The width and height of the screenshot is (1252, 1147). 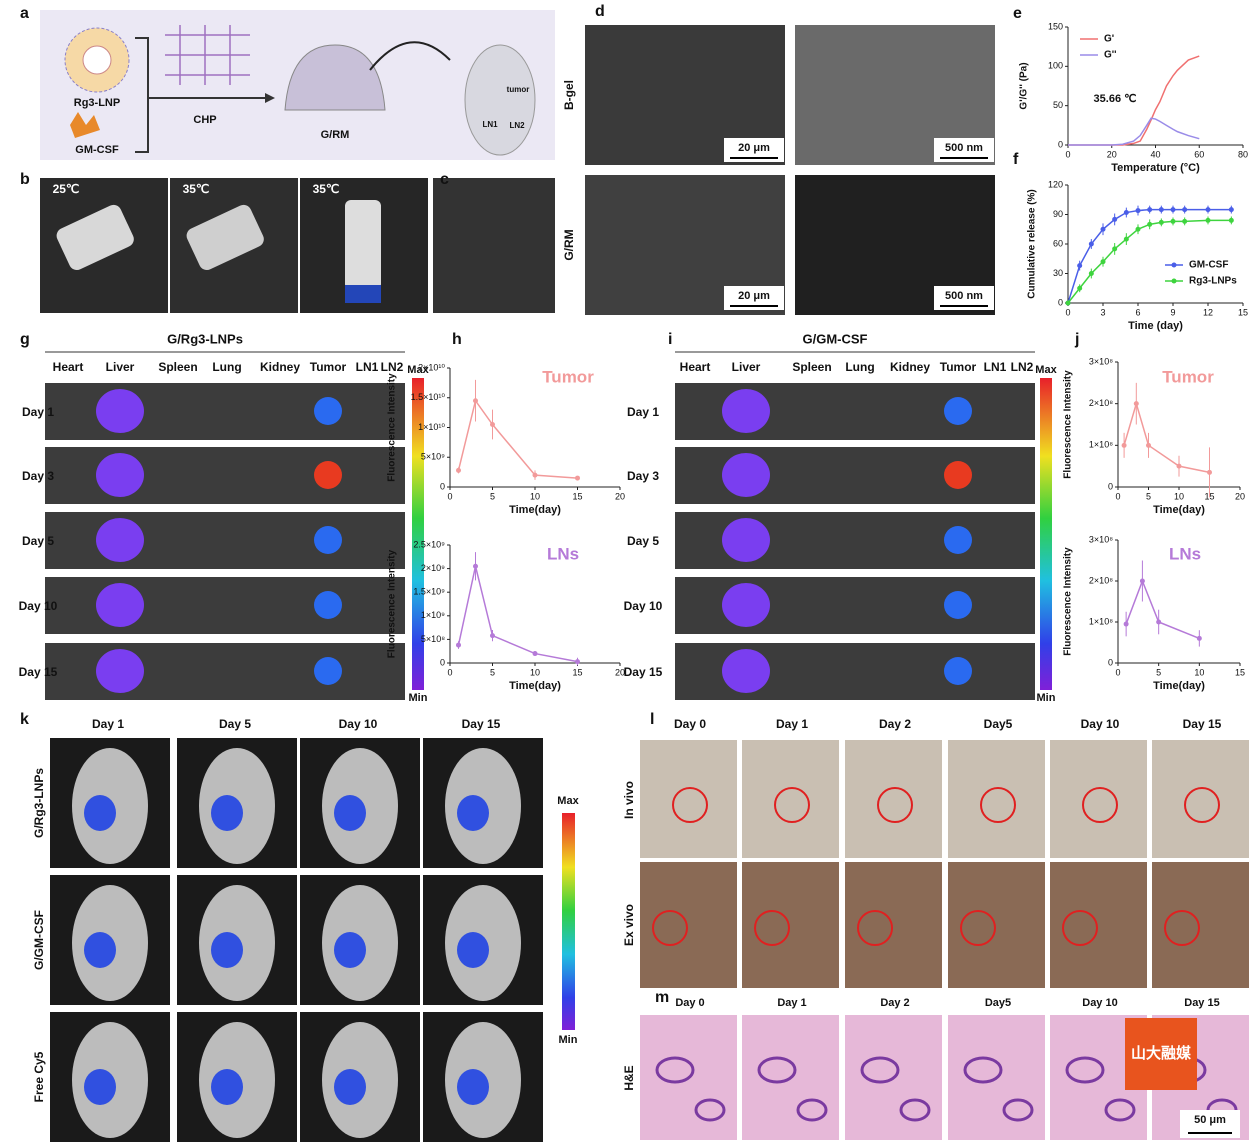 What do you see at coordinates (24, 13) in the screenshot?
I see `panel-letter: a` at bounding box center [24, 13].